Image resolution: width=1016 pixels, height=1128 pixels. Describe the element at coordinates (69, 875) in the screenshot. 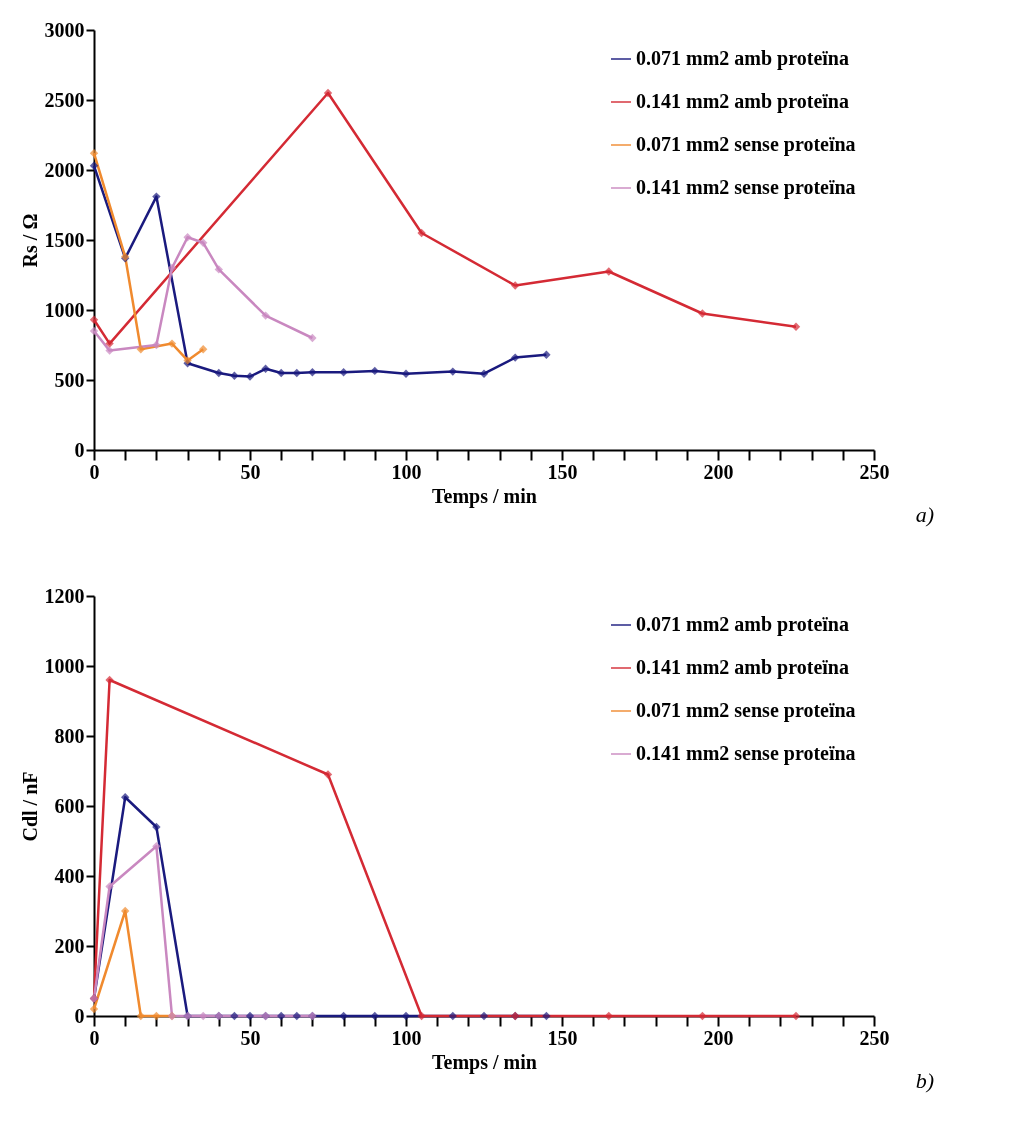

I see `y-tick-label: 400` at that location.